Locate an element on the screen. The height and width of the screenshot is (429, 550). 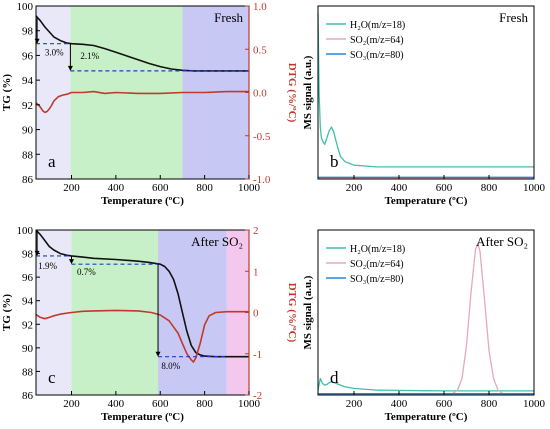
y2-tick-label: 2 is located at coordinates (256, 231).